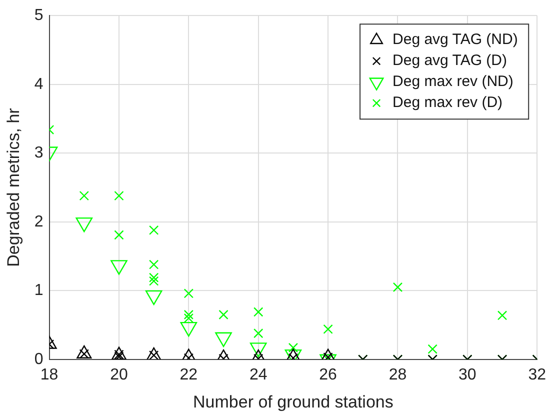 This screenshot has height=417, width=552. I want to click on y-tick-label: 2, so click(39, 221).